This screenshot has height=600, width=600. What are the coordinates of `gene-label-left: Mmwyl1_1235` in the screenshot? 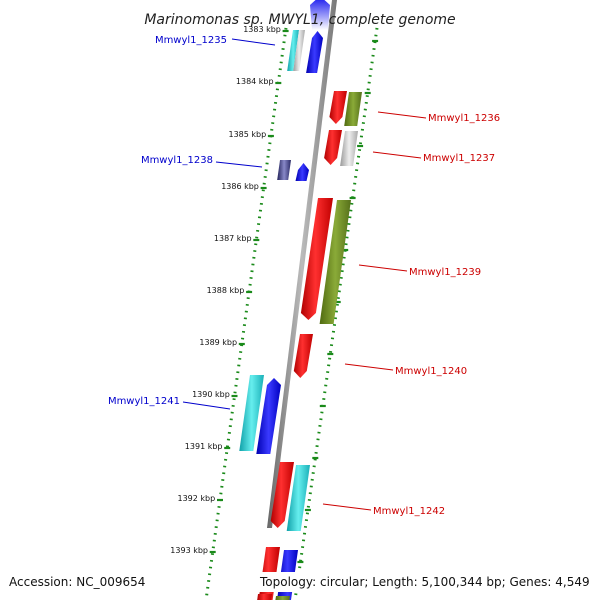 It's located at (191, 40).